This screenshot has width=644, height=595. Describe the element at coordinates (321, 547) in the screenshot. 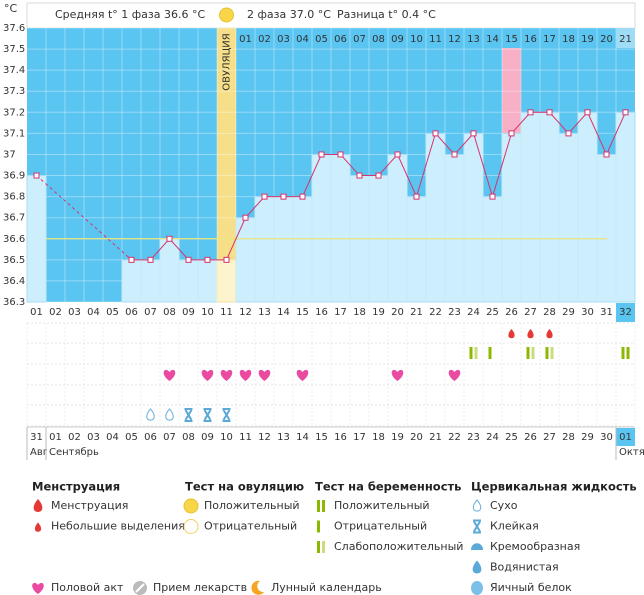

I see `icon-preg-weak` at that location.